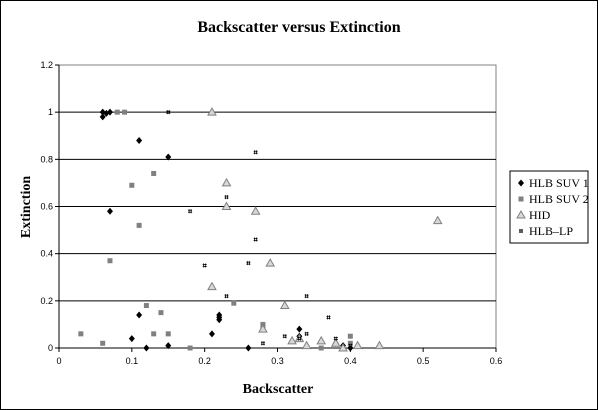 The image size is (598, 410). What do you see at coordinates (46, 65) in the screenshot?
I see `y-tick-label-6: 1.2` at bounding box center [46, 65].